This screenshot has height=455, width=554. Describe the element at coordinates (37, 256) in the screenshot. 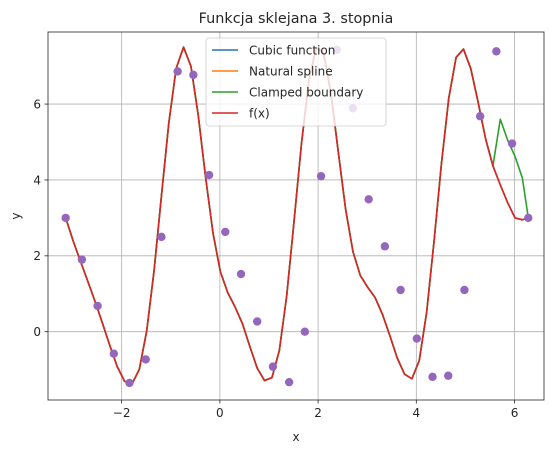

I see `y-tick-label: 2` at that location.